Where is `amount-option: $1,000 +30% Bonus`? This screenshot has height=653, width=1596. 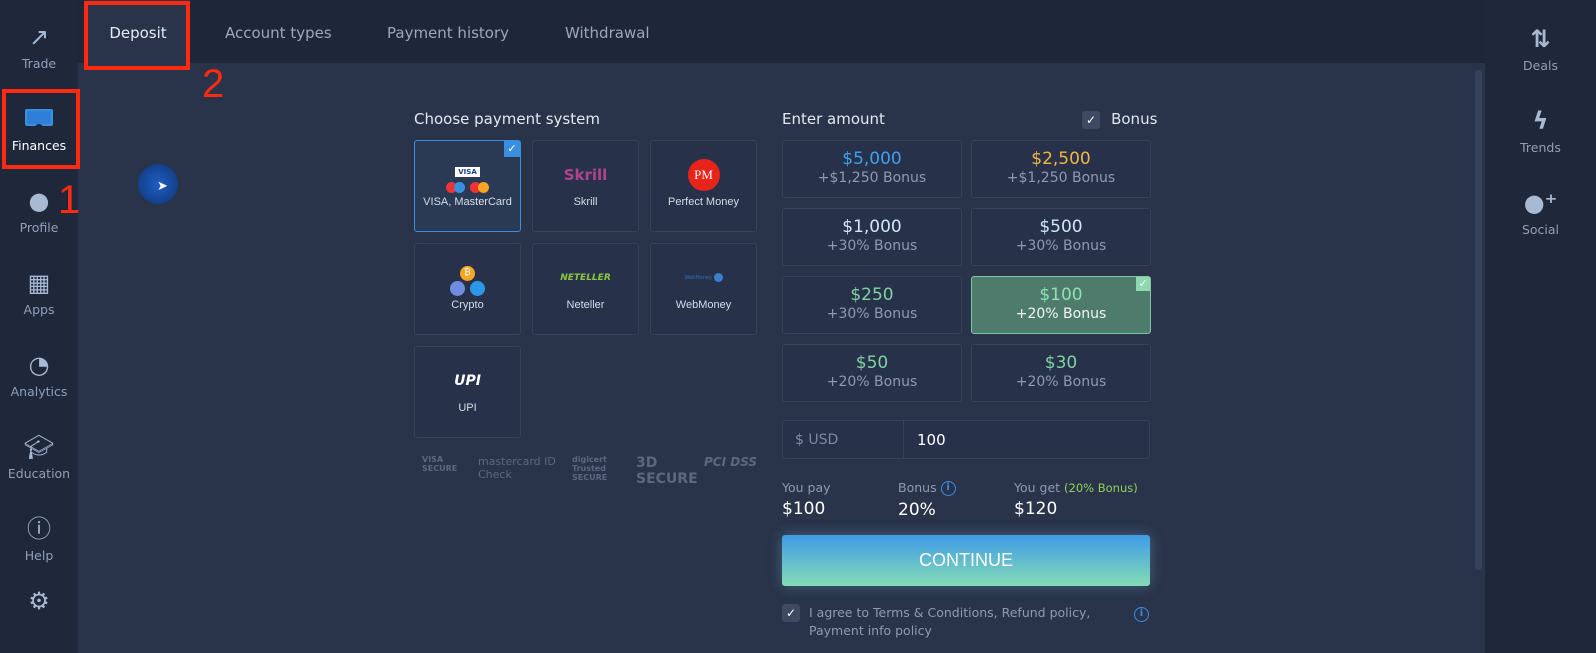
amount-option: $1,000 +30% Bonus is located at coordinates (872, 237).